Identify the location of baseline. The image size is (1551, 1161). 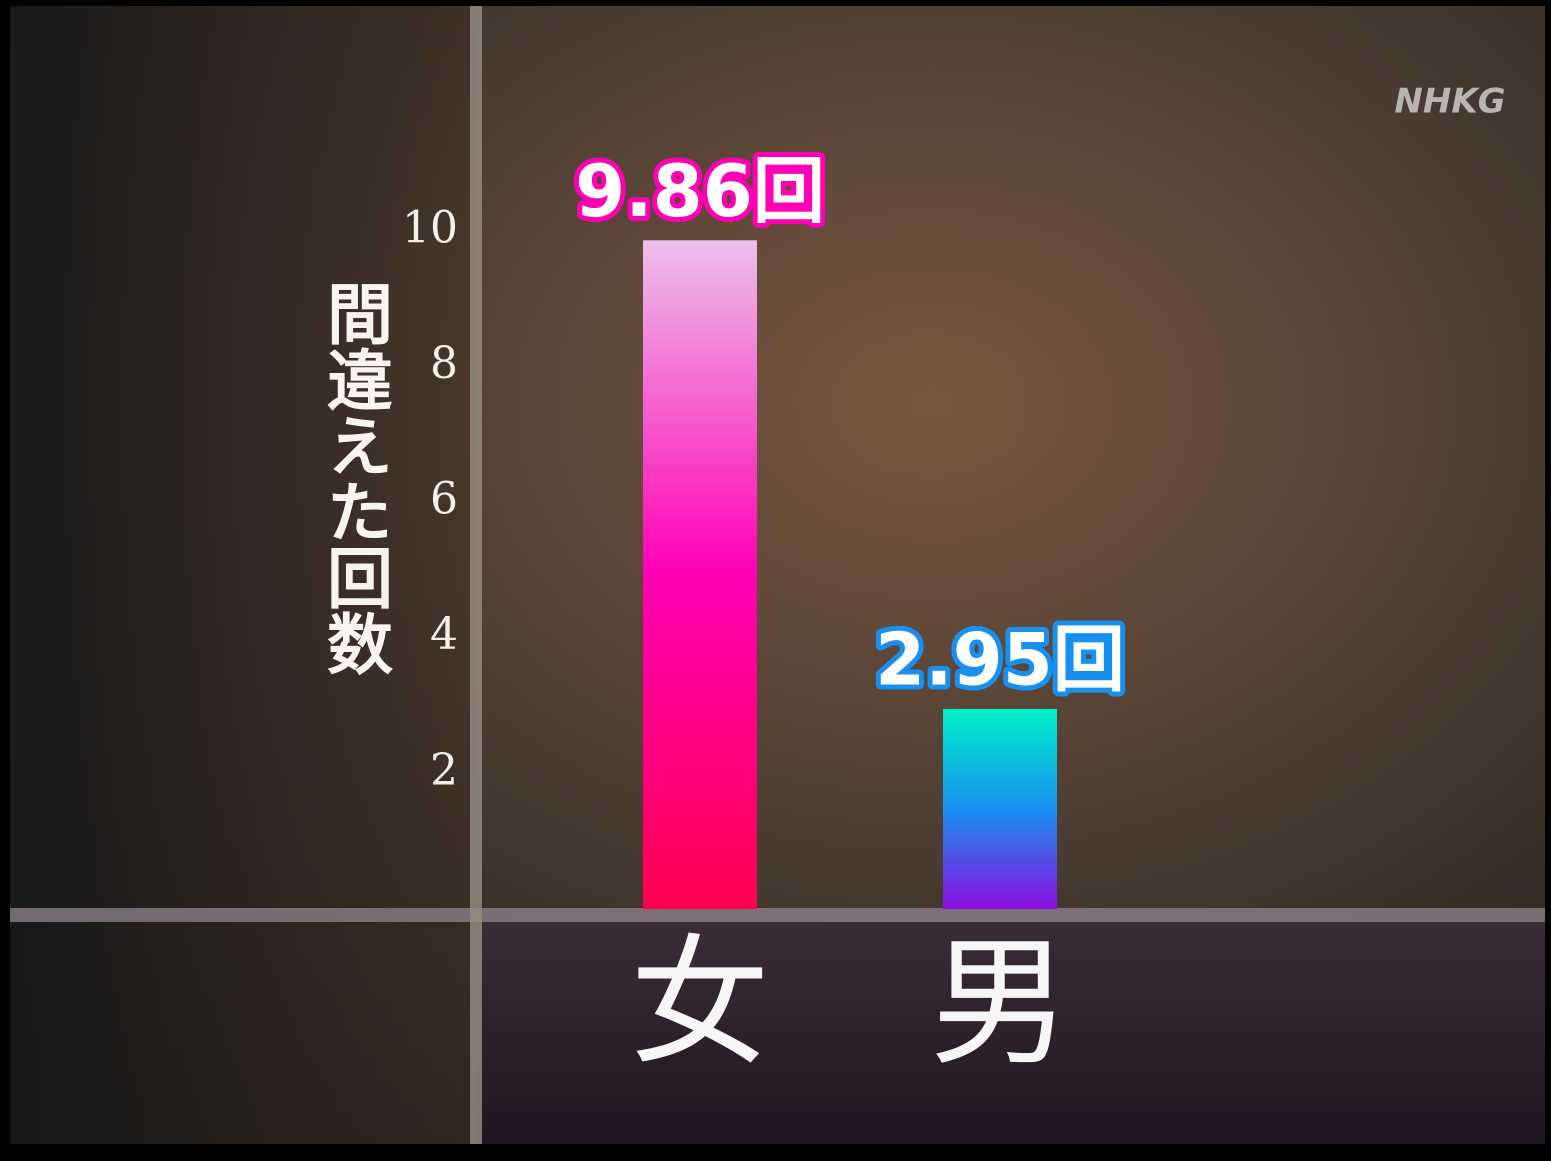
(777, 915).